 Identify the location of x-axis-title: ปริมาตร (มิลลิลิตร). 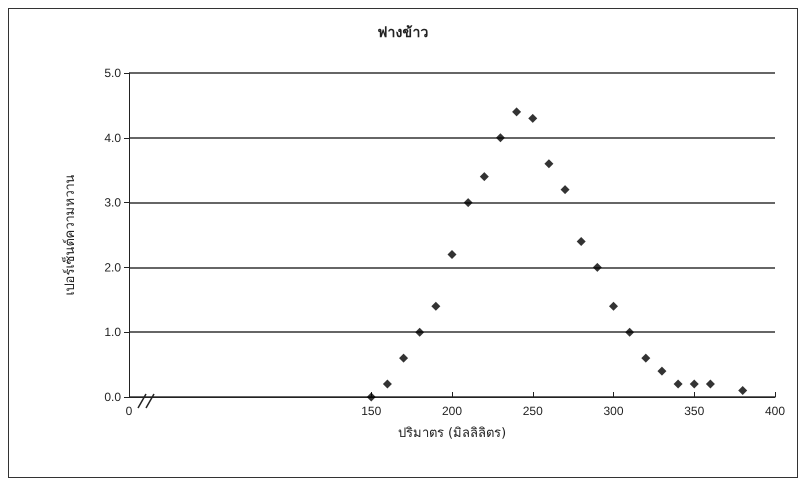
(452, 433).